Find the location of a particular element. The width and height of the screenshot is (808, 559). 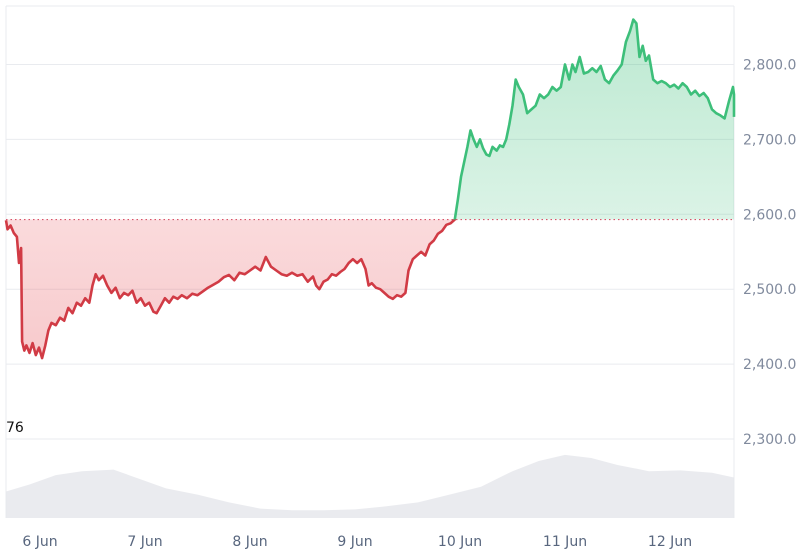

x-tick-label: 6 Jun is located at coordinates (39, 542).